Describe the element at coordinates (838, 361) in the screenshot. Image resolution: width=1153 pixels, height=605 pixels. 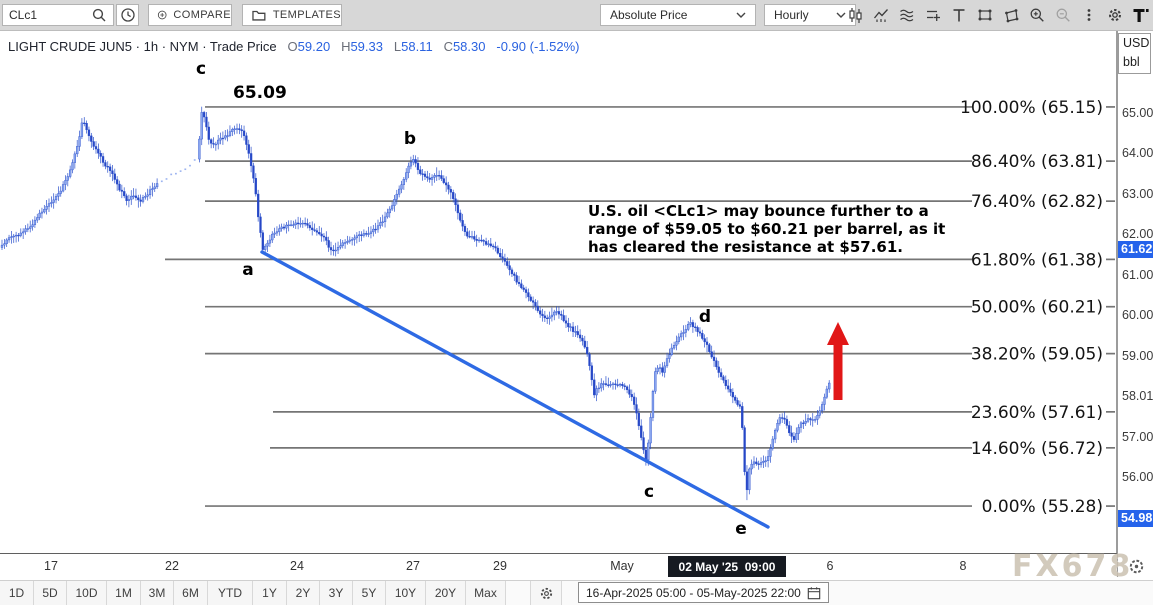
I see `up-arrow` at that location.